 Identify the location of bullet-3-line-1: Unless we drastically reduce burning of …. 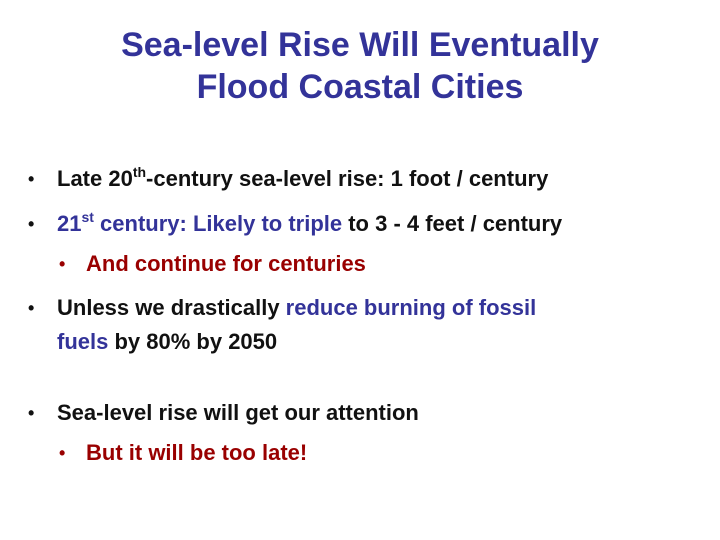
(296, 308).